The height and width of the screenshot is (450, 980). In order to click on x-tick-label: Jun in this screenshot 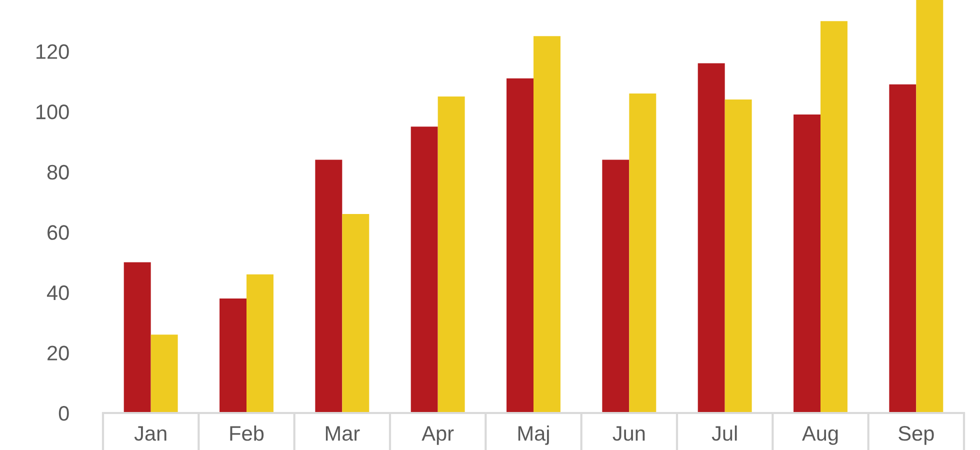, I will do `click(628, 433)`.